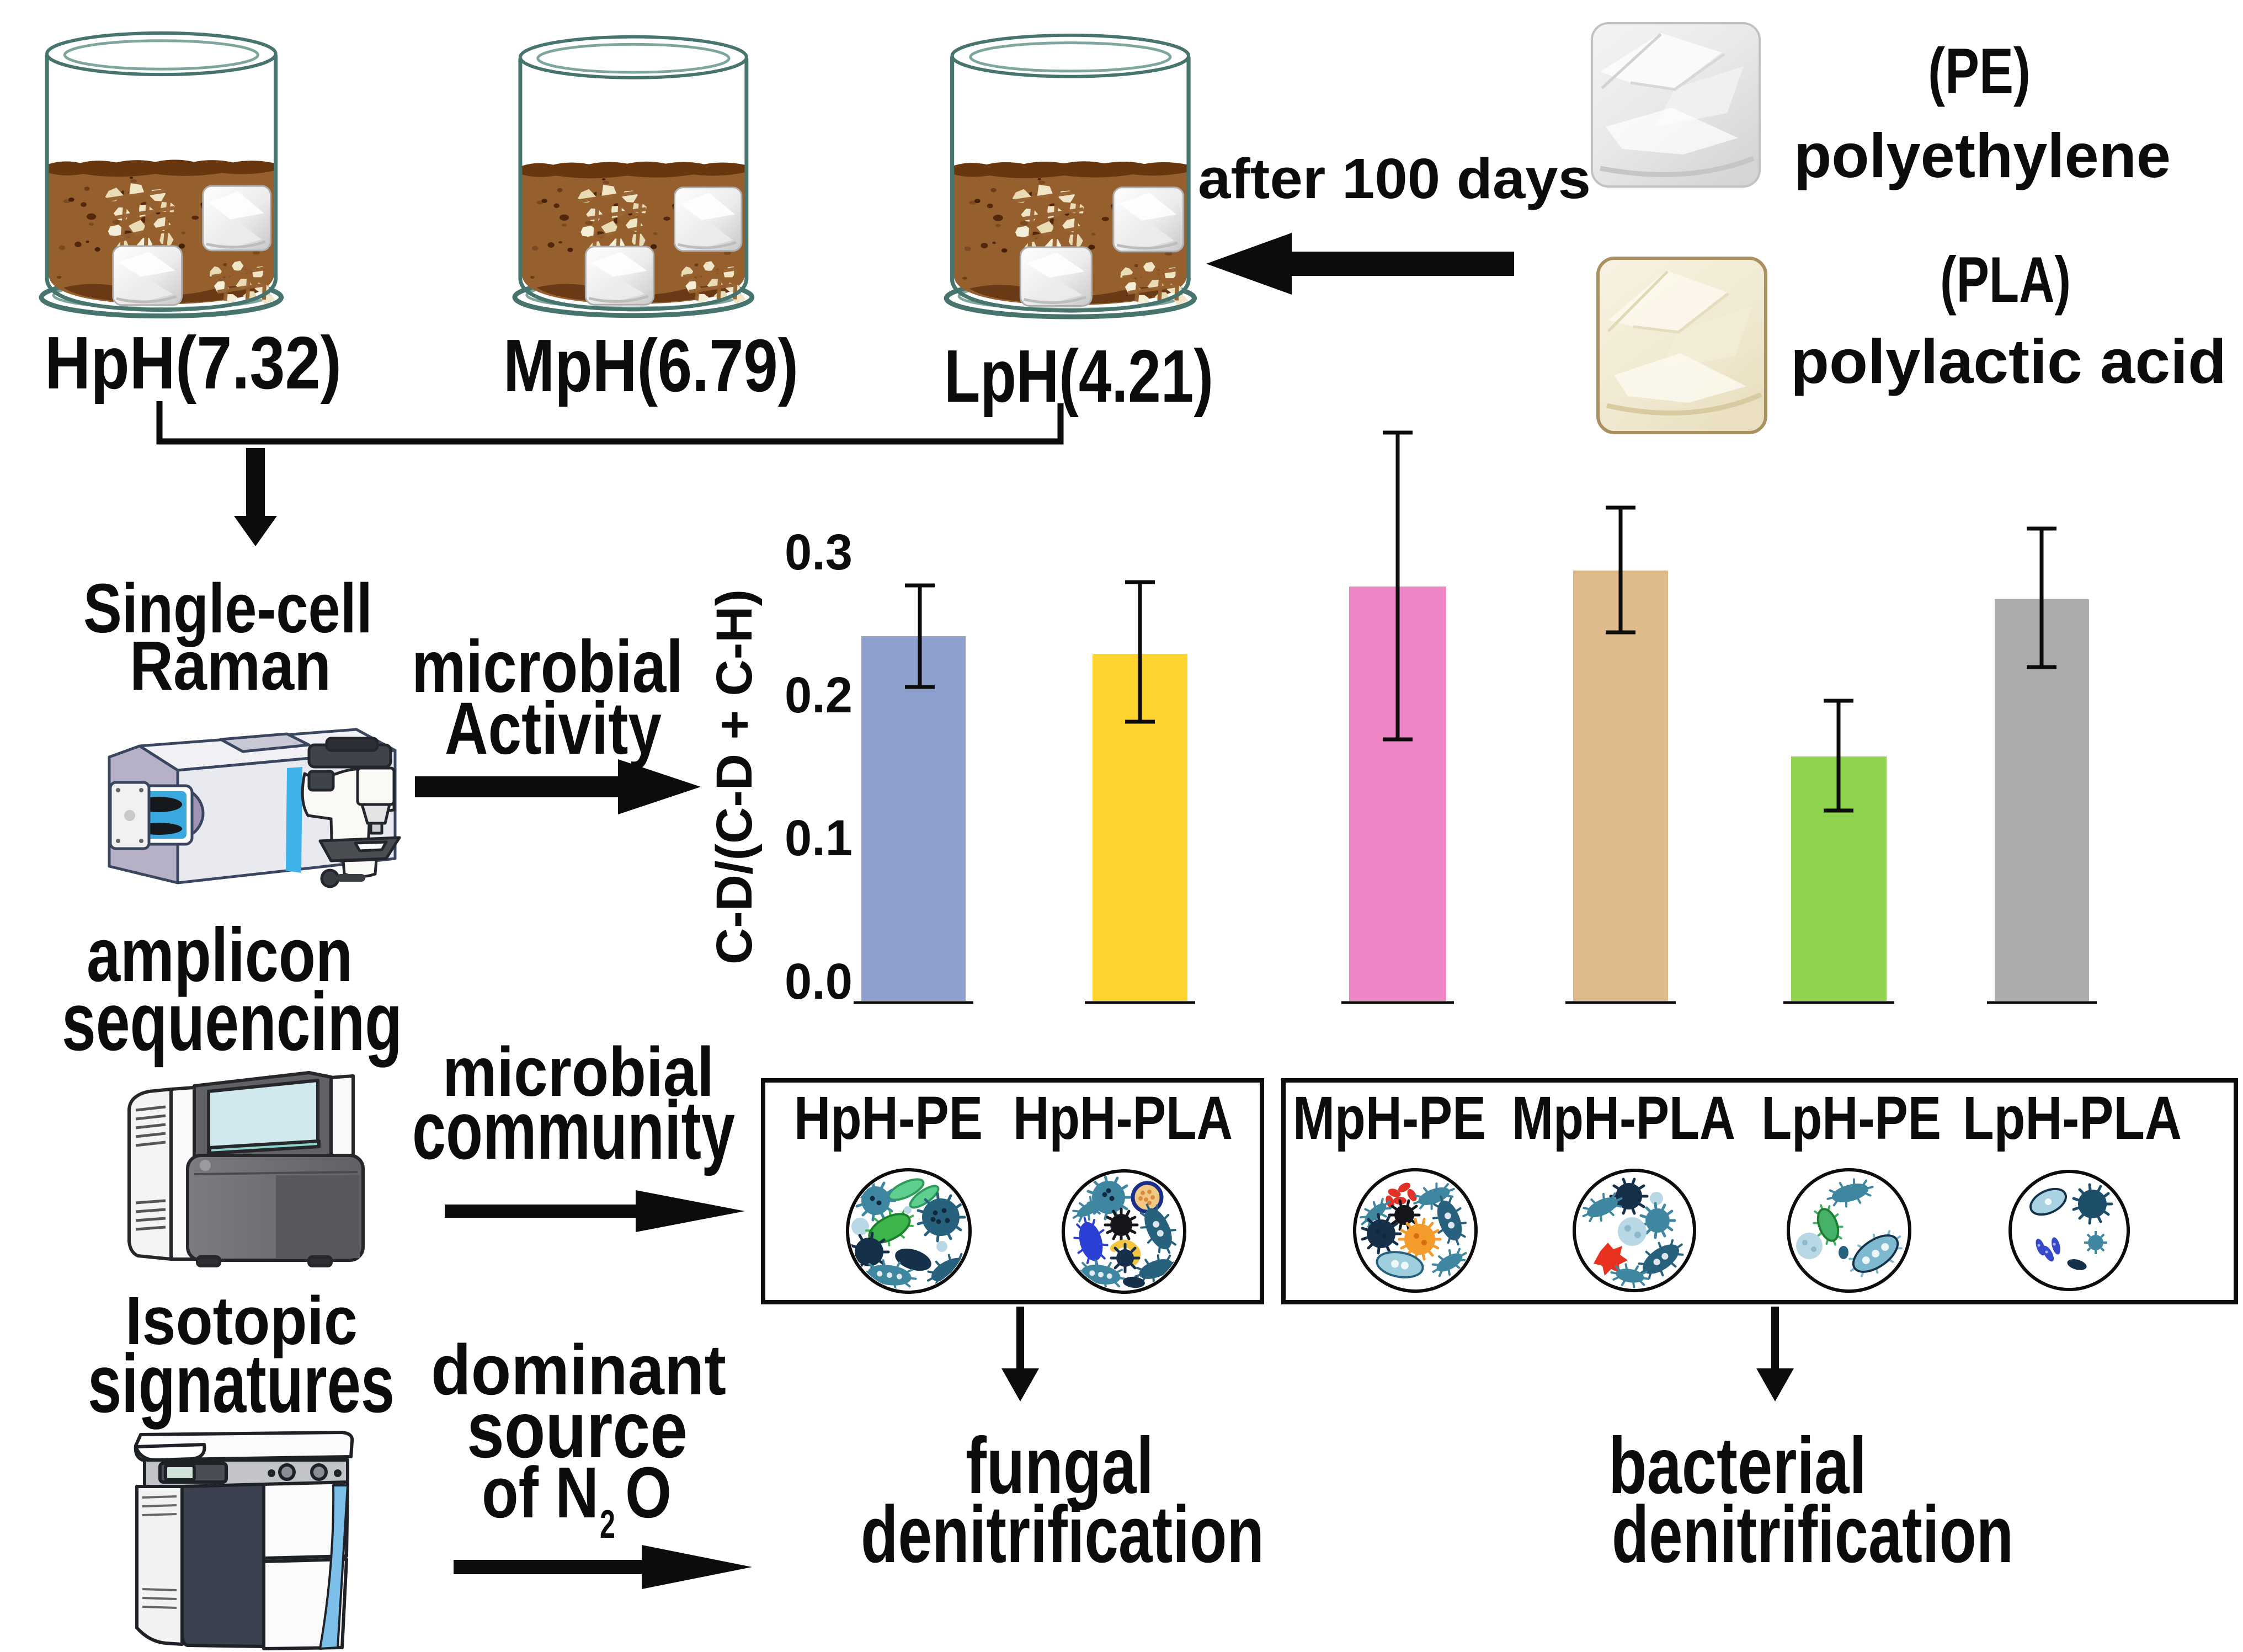 The height and width of the screenshot is (1652, 2243). What do you see at coordinates (2008, 361) in the screenshot?
I see `svg-text: polylactic acid` at bounding box center [2008, 361].